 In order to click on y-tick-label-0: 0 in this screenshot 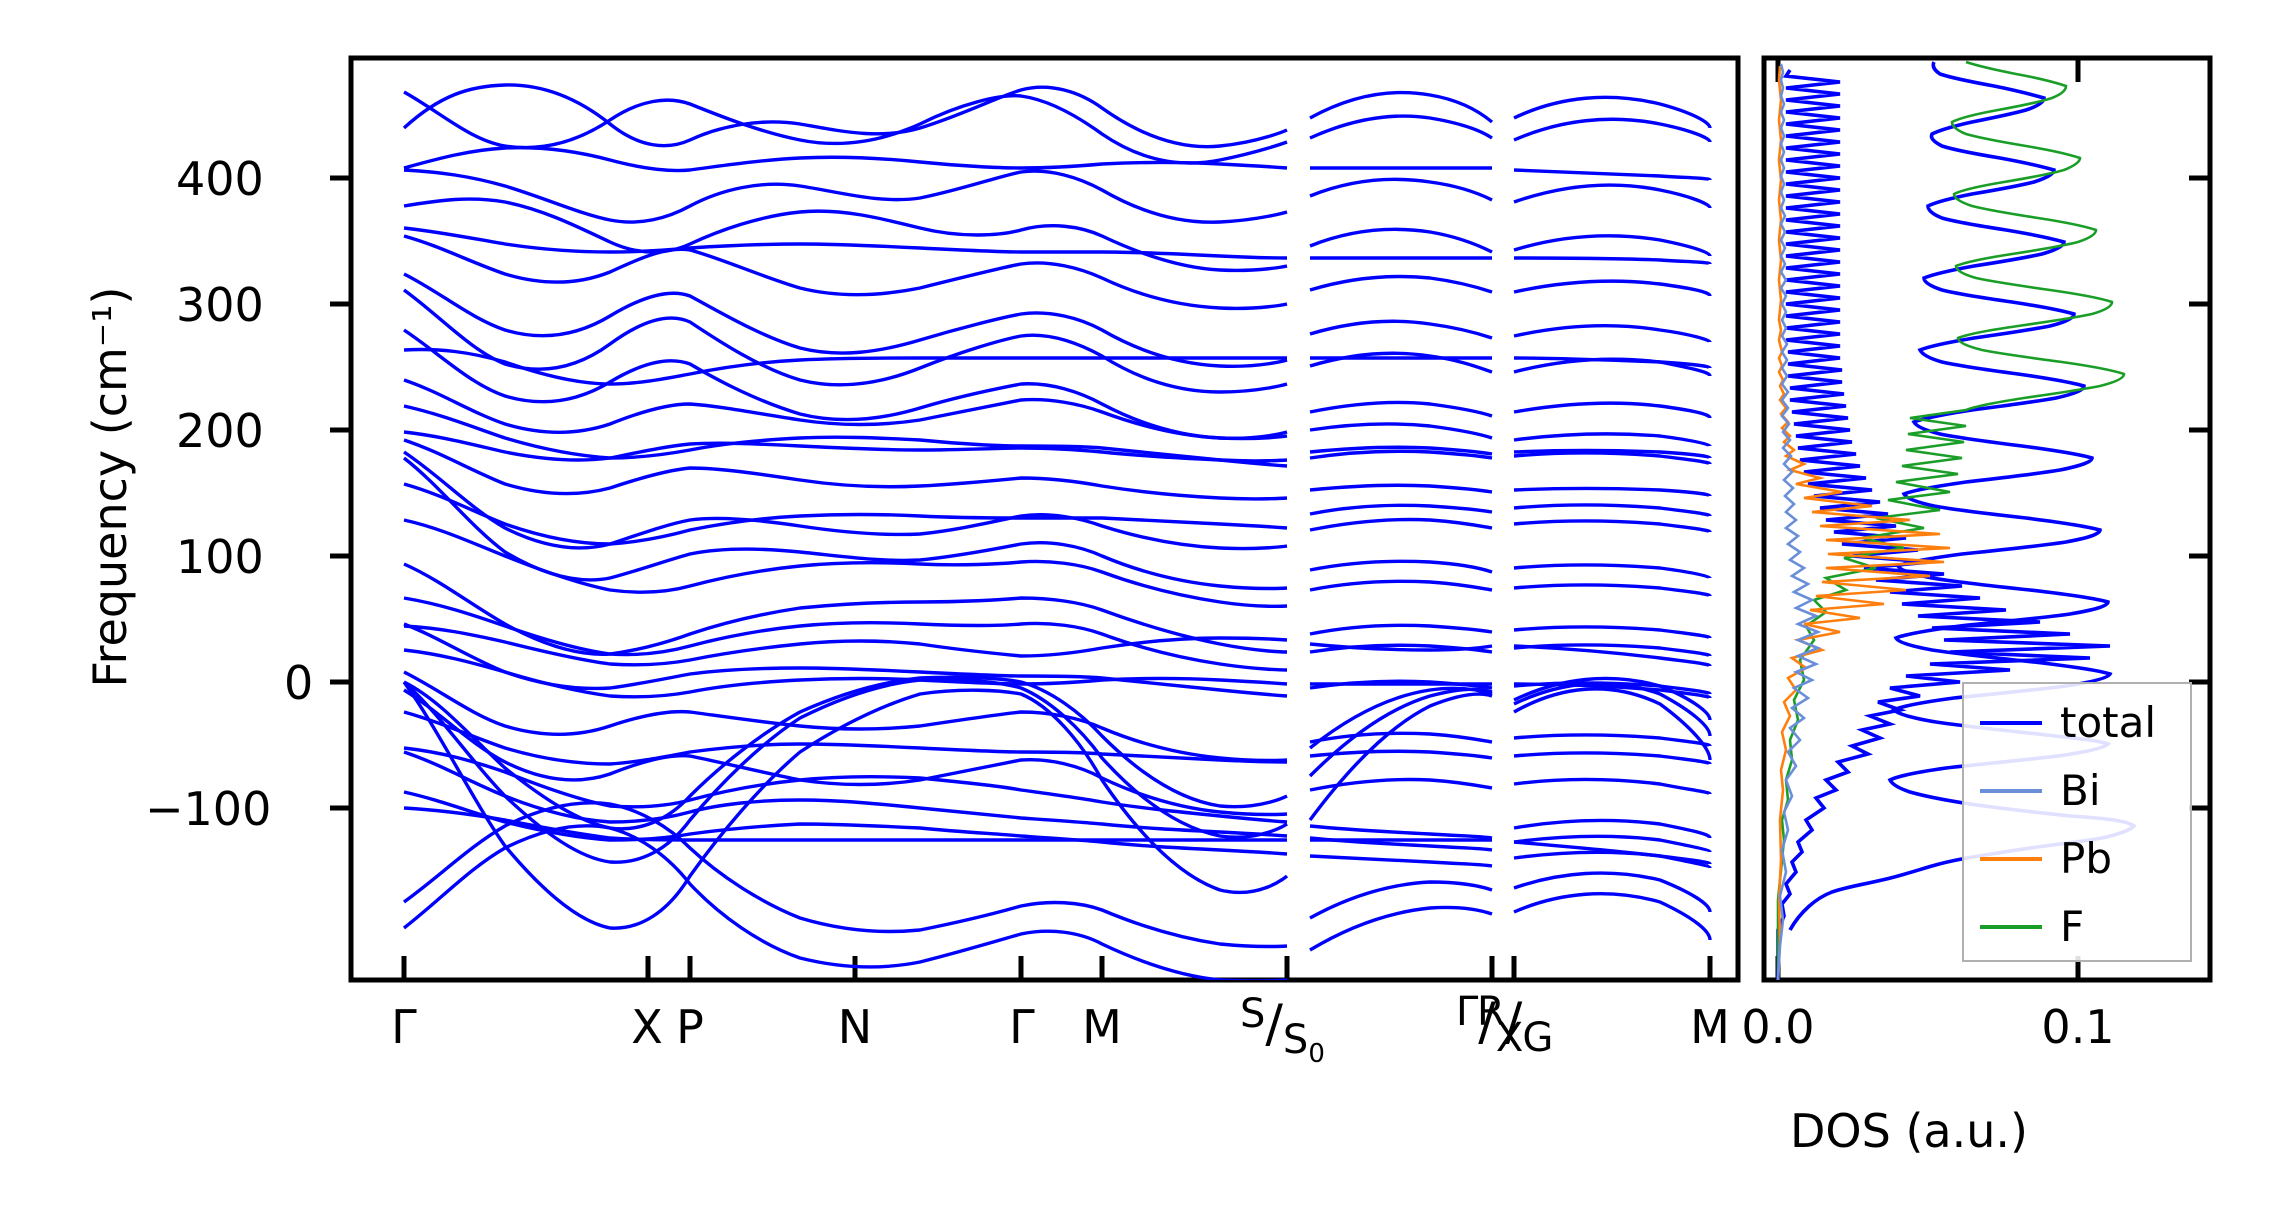, I will do `click(299, 683)`.